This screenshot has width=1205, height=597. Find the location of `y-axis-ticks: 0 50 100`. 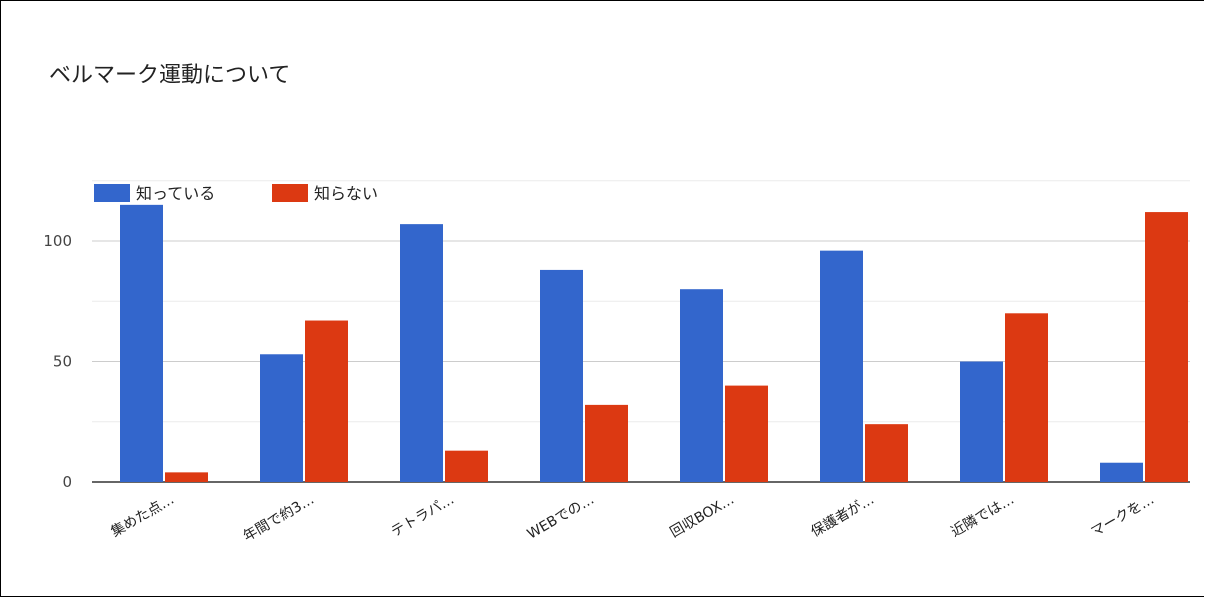

y-axis-ticks: 0 50 100 is located at coordinates (57, 361).